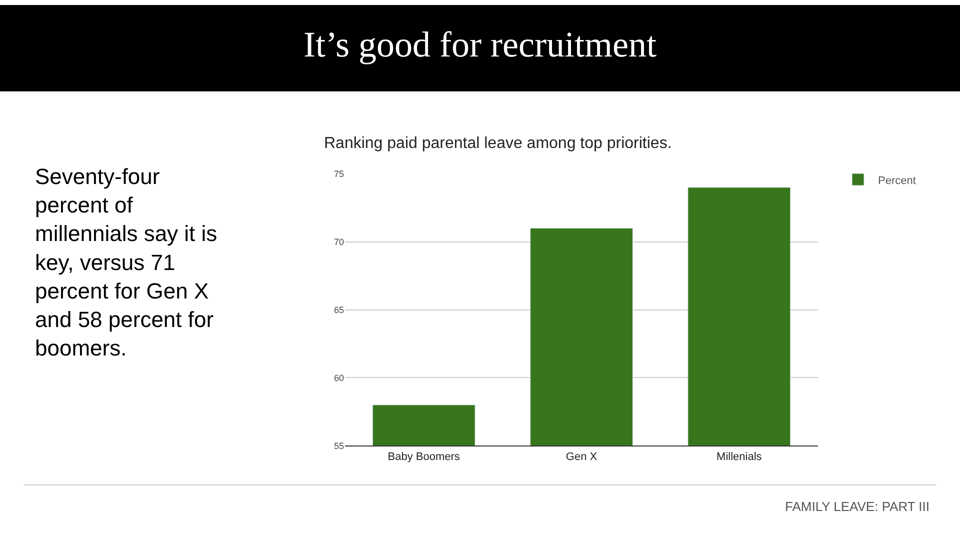 The image size is (960, 540). What do you see at coordinates (126, 262) in the screenshot?
I see `text: Seventy-four percent of millennials say it is key, versus 71 percent for Gen X and 58 percent for boomers.` at bounding box center [126, 262].